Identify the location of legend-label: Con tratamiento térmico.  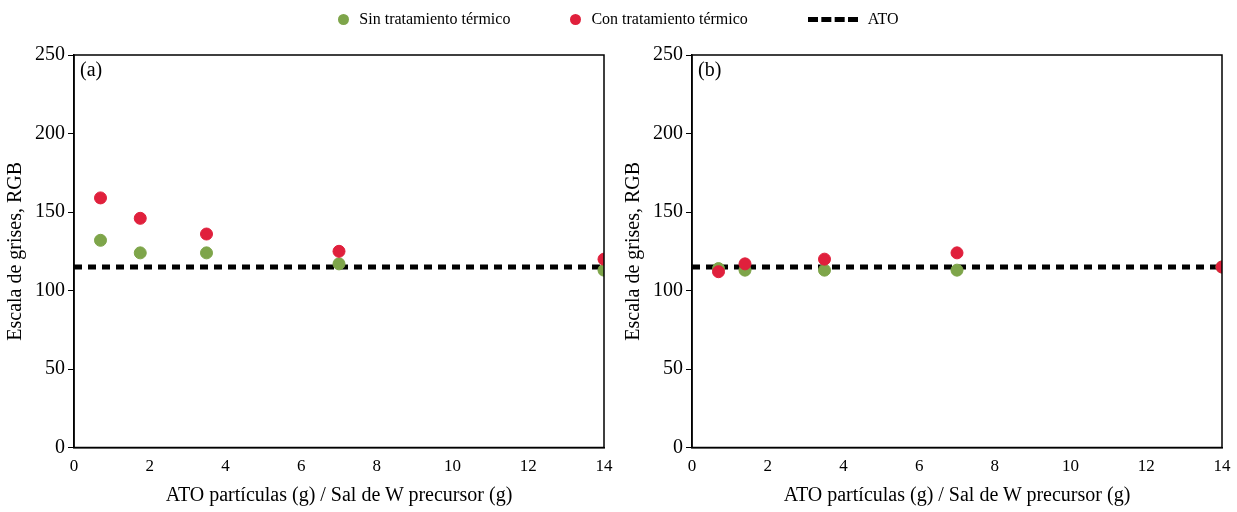
(669, 19).